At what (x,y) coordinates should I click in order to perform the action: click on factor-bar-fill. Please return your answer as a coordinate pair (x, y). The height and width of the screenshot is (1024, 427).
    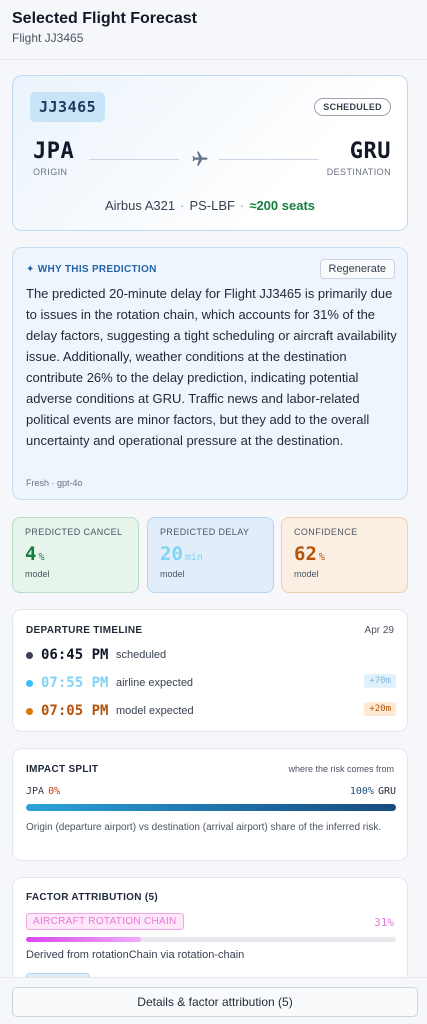
    Looking at the image, I should click on (83, 939).